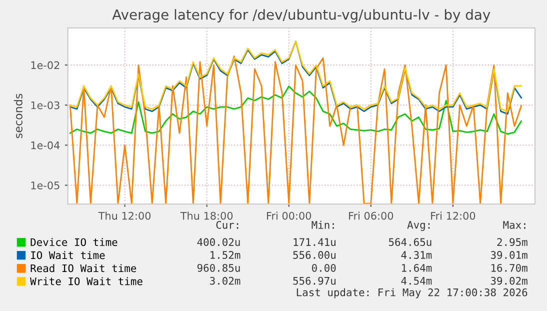 The width and height of the screenshot is (547, 311). Describe the element at coordinates (86, 281) in the screenshot. I see `legend-label: Write IO Wait time` at that location.